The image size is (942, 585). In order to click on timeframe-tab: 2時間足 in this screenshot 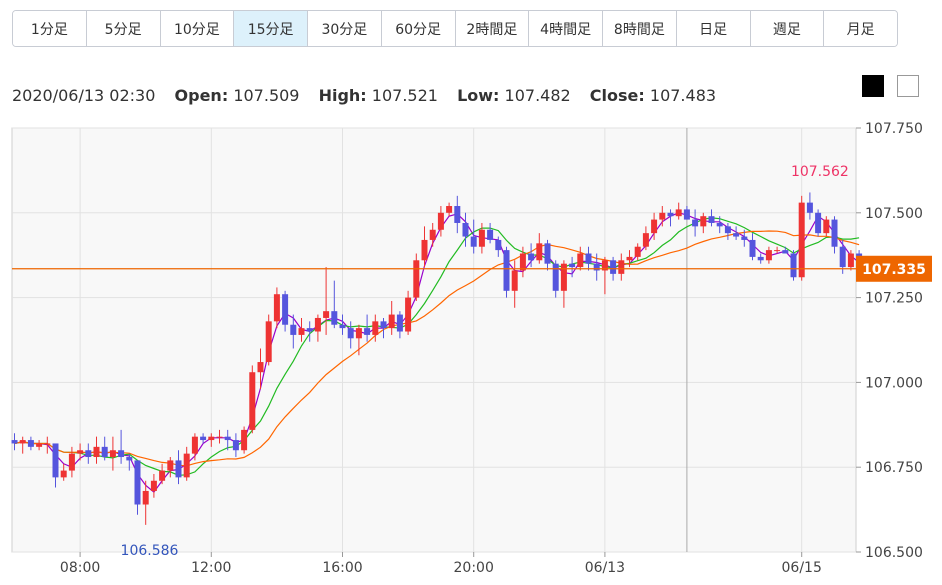, I will do `click(492, 28)`.